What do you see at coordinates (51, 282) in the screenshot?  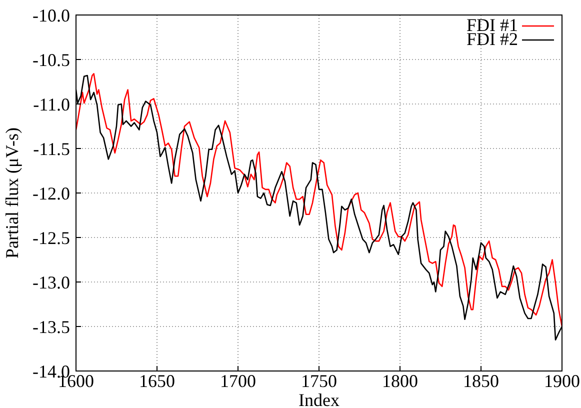 I see `y-tick-label: -13.0` at bounding box center [51, 282].